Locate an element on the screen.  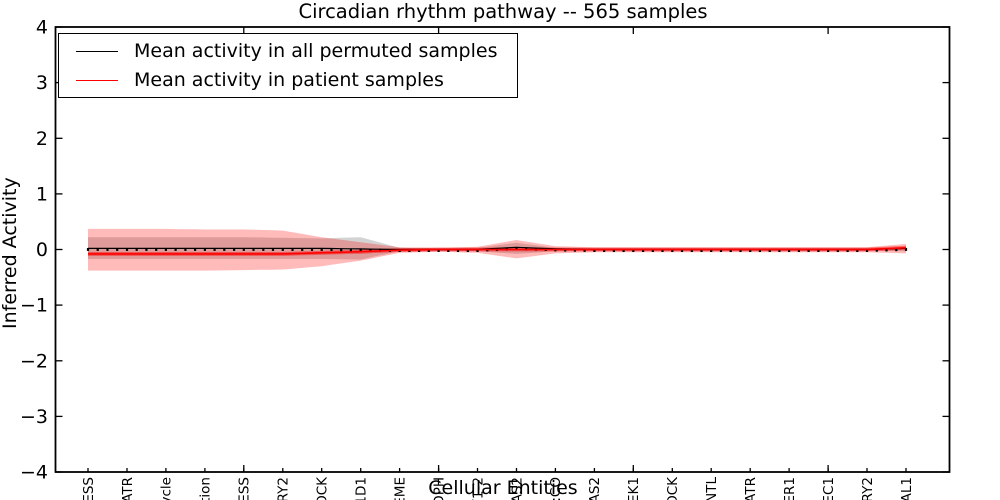
x-category-label: TIMELESS is located at coordinates (89, 488).